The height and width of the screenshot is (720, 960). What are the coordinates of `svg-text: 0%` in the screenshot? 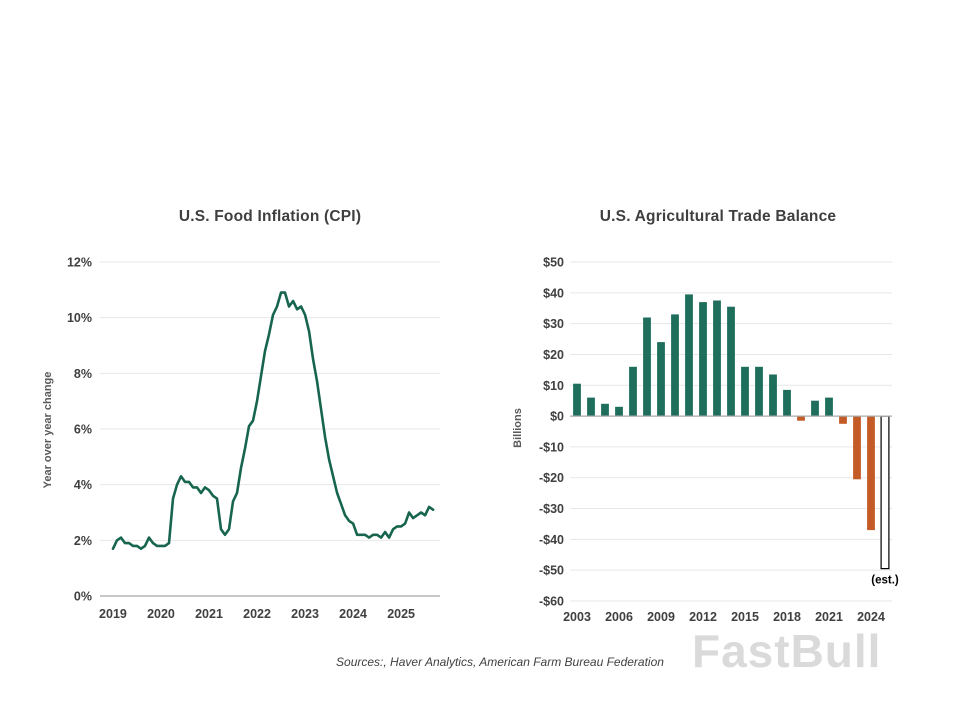 It's located at (83, 597).